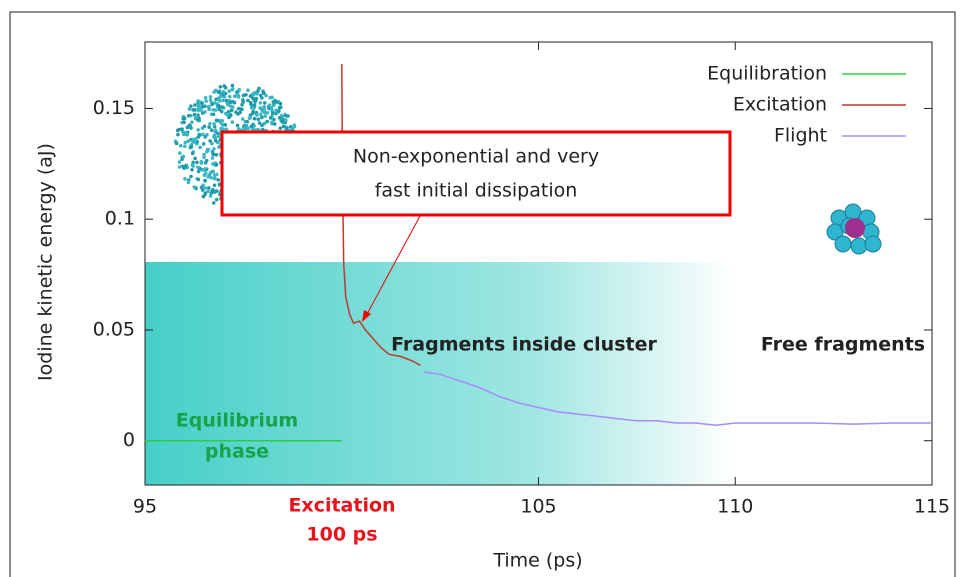  I want to click on callout-box, so click(476, 173).